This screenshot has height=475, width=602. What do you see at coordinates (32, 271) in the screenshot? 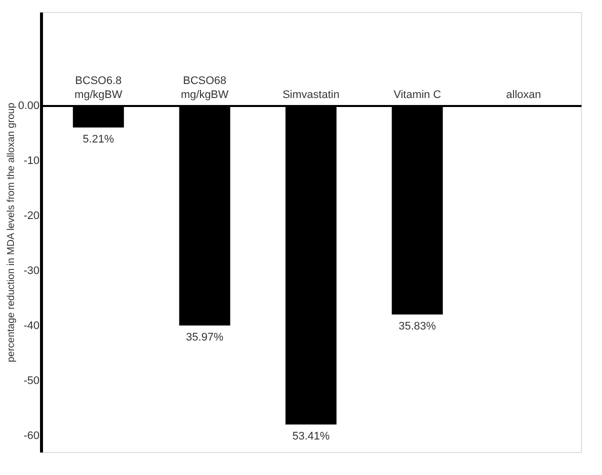
I see `y-tick-label: -30` at bounding box center [32, 271].